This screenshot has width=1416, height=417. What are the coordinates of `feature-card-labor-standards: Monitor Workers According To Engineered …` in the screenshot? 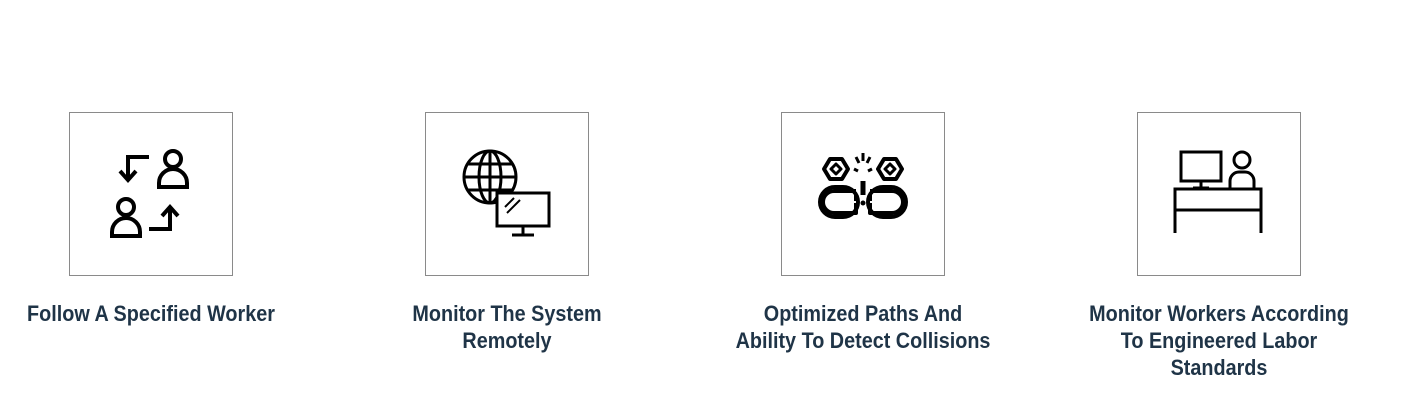 It's located at (1219, 246).